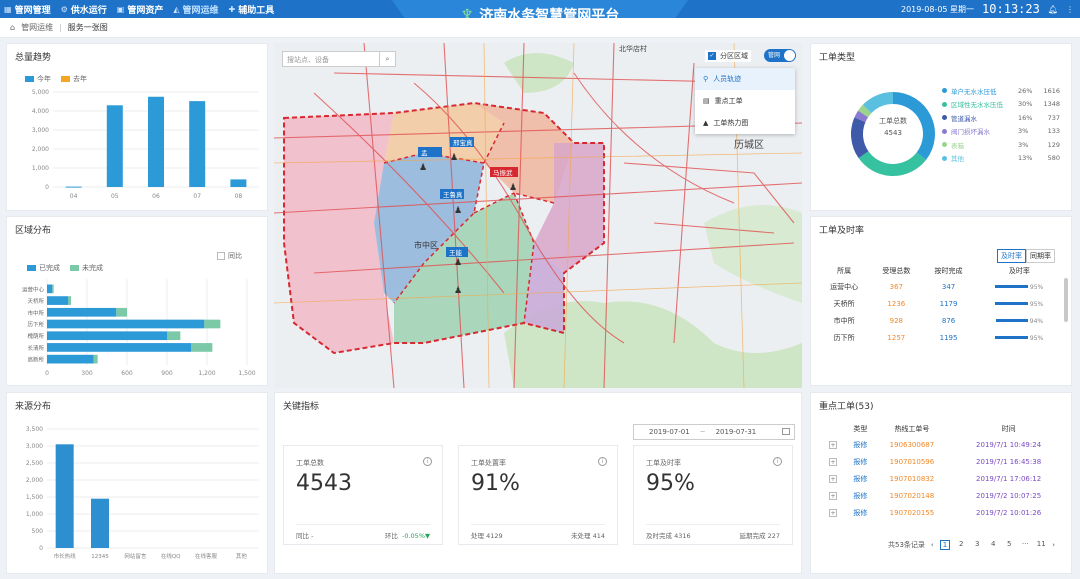 The width and height of the screenshot is (1080, 579). I want to click on nav-item-supply: ⚙ 供水运行, so click(84, 9).